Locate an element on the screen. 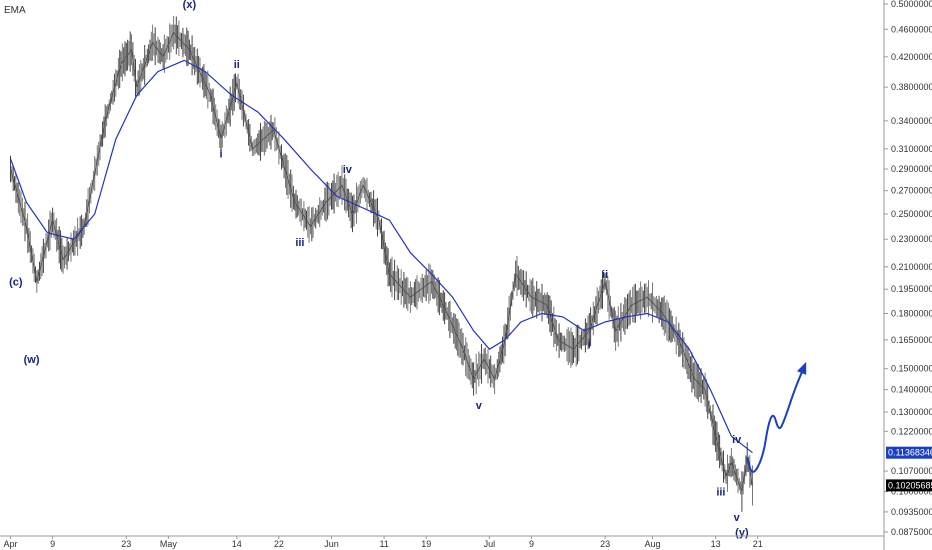  x-tick-label: 19 is located at coordinates (426, 544).